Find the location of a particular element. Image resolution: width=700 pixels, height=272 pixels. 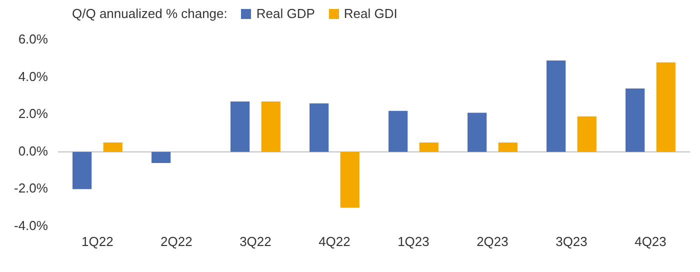

legend-title: Q/Q annualized % change: is located at coordinates (150, 13).